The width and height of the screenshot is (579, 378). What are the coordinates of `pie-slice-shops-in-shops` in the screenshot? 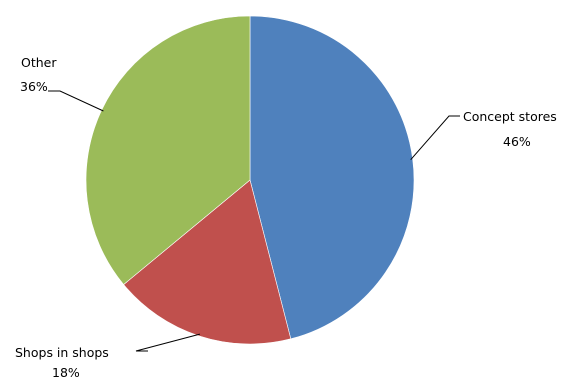 It's located at (207, 262).